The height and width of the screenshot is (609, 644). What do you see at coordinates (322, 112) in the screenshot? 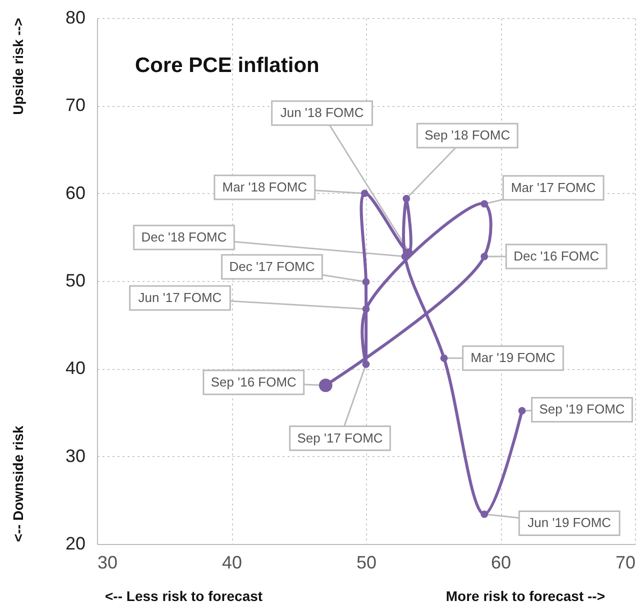
I see `annotation: Jun '18 FOMC` at bounding box center [322, 112].